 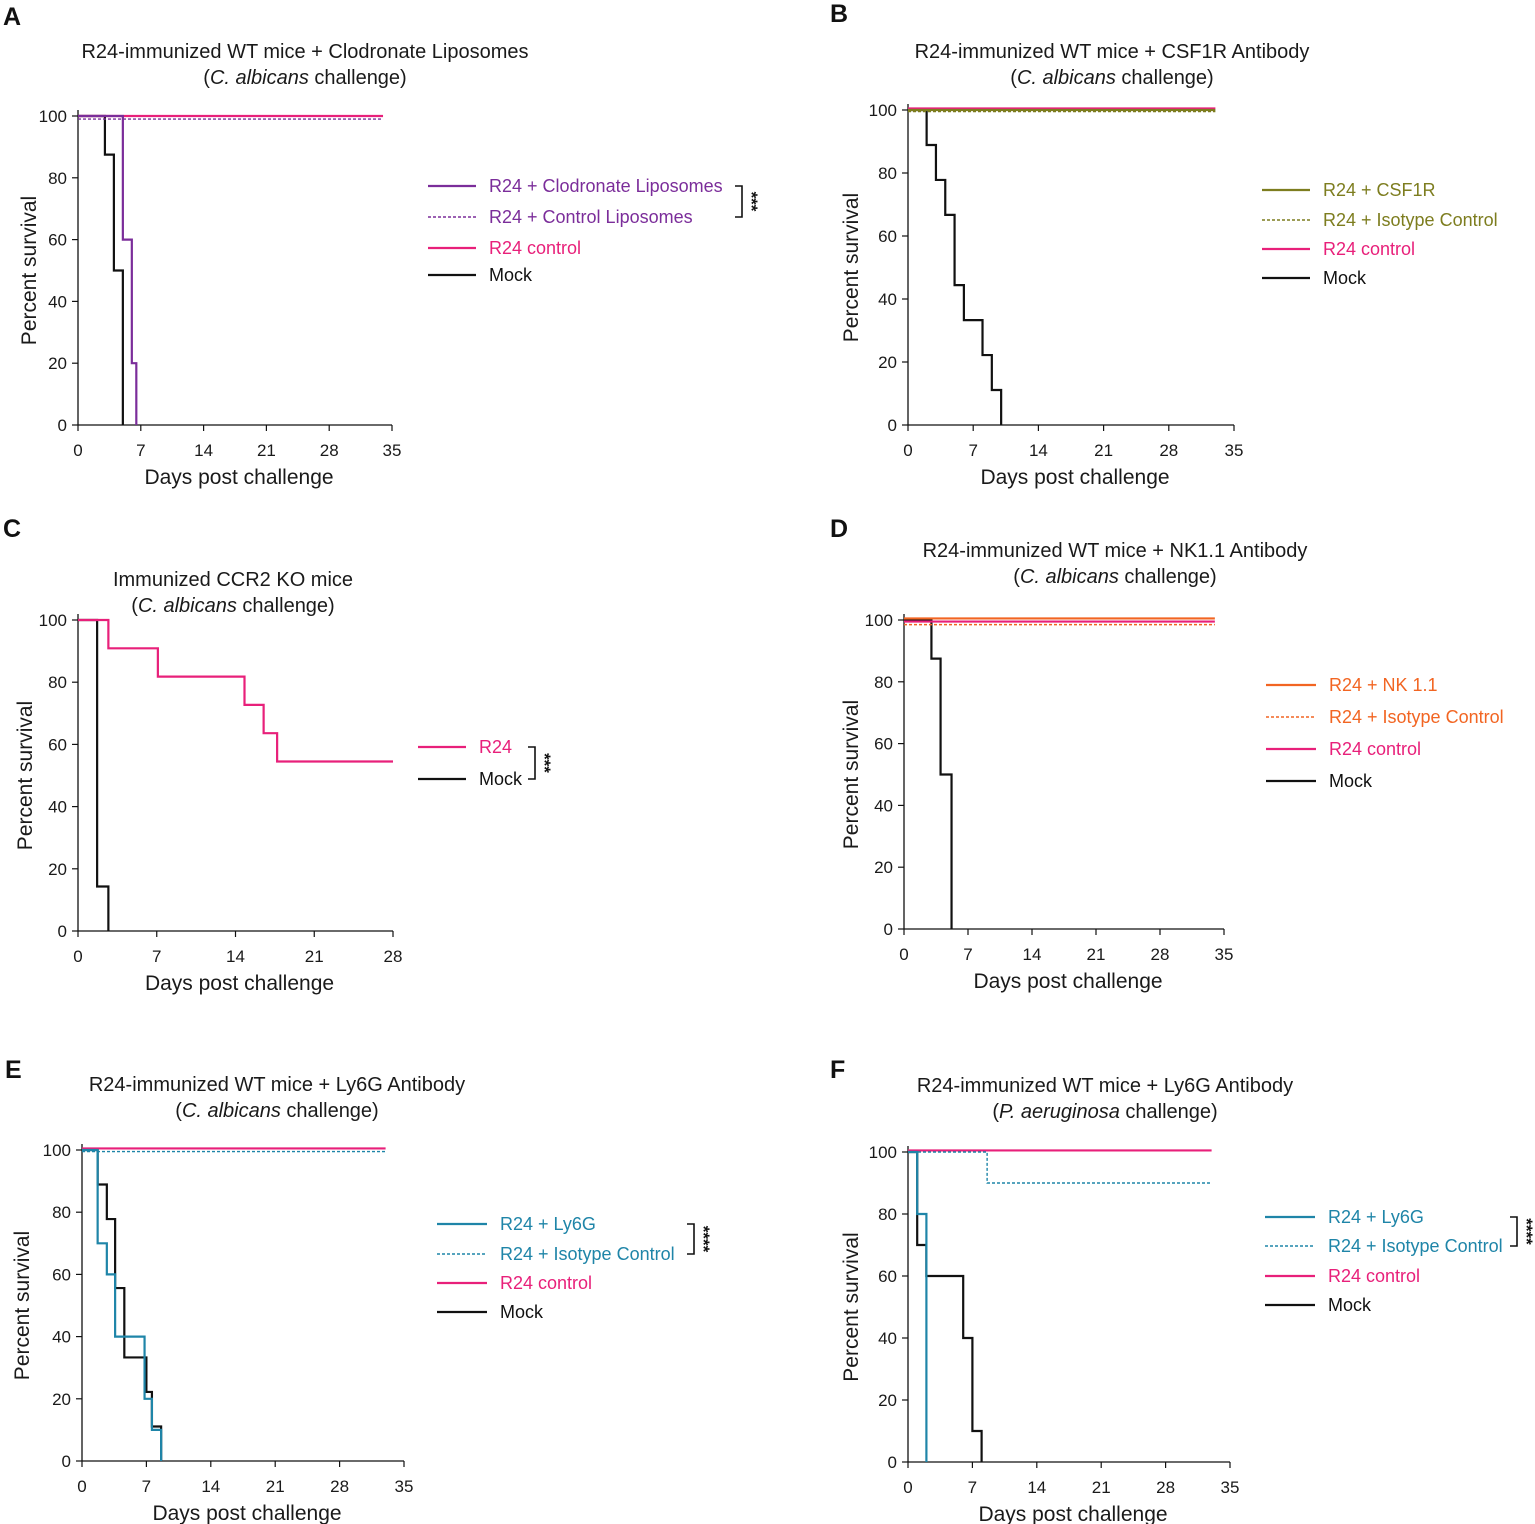 I want to click on panel-label: F, so click(x=837, y=1070).